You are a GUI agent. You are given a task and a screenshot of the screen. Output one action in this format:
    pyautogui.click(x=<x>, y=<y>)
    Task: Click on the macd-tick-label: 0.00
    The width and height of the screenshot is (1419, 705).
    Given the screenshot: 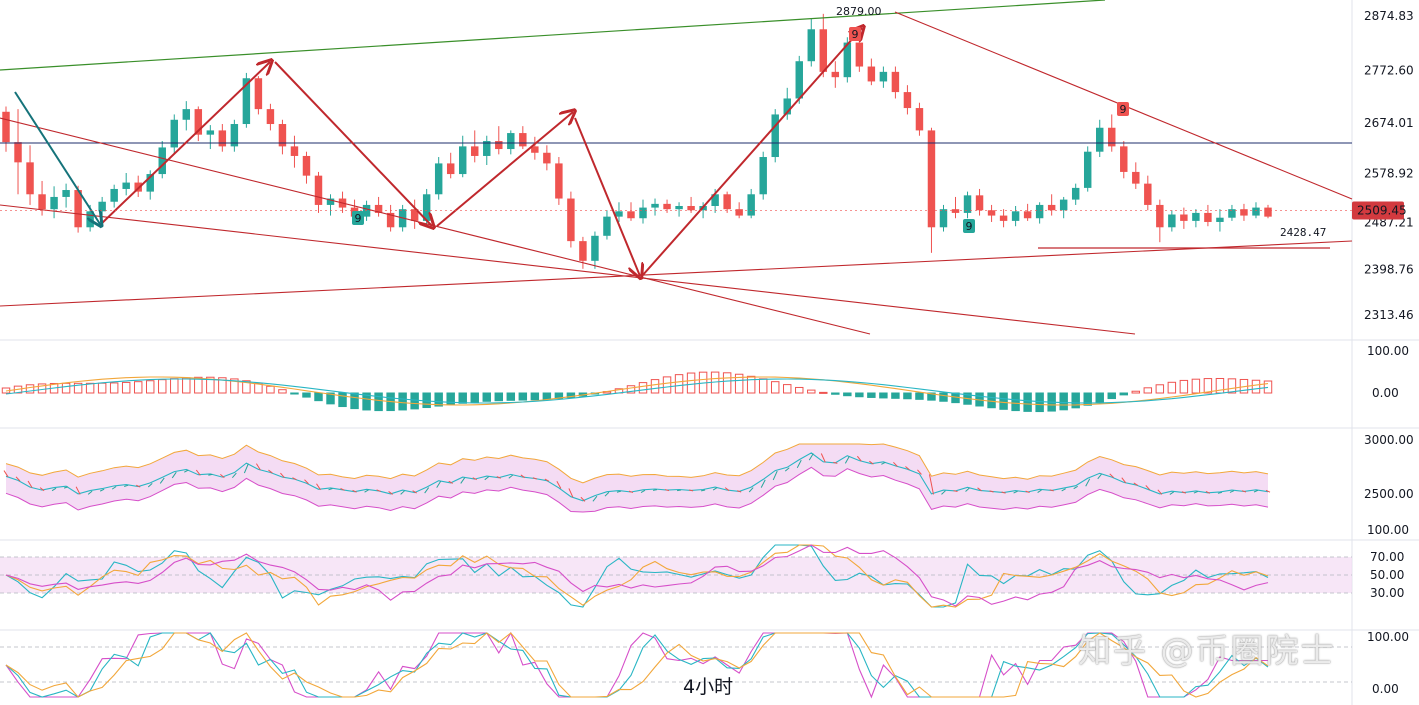 What is the action you would take?
    pyautogui.click(x=1385, y=393)
    